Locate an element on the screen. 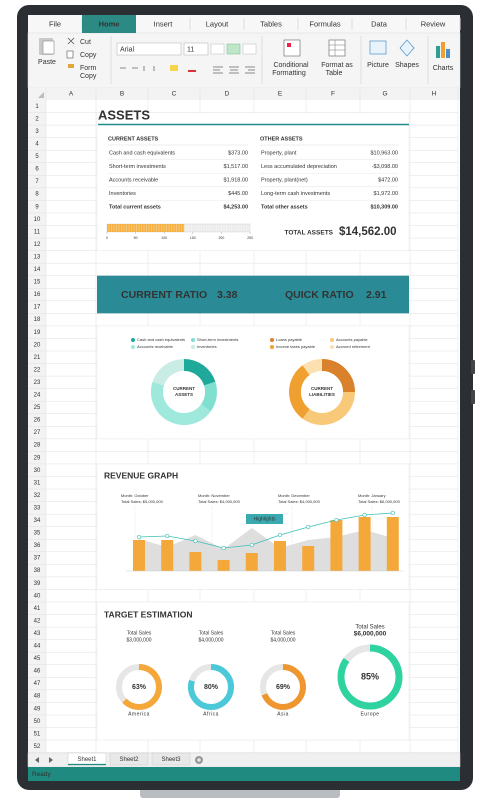 This screenshot has width=480, height=800. row-header: 46 is located at coordinates (37, 672).